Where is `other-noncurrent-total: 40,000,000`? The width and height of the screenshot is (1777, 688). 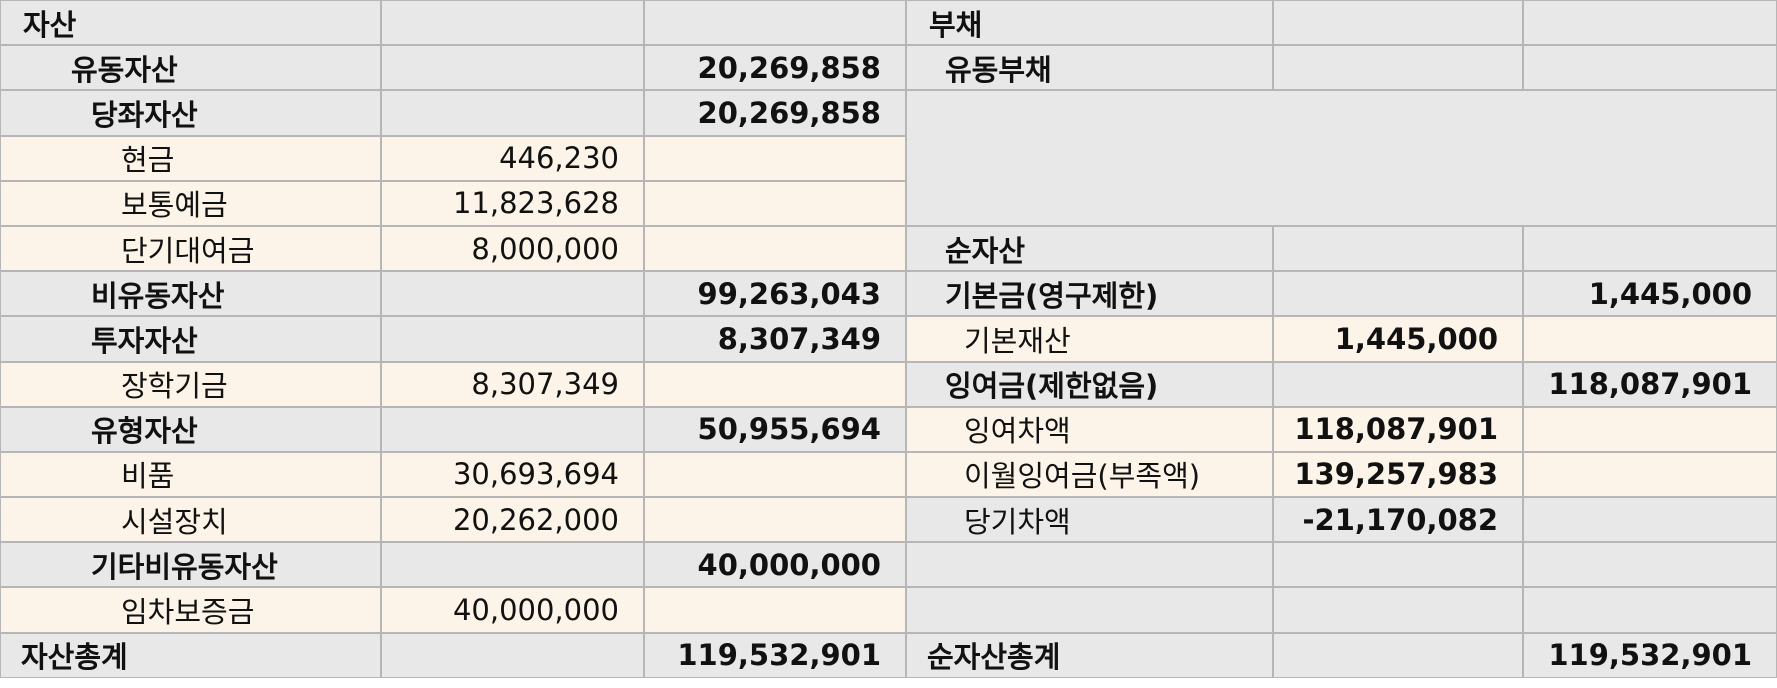 other-noncurrent-total: 40,000,000 is located at coordinates (775, 565).